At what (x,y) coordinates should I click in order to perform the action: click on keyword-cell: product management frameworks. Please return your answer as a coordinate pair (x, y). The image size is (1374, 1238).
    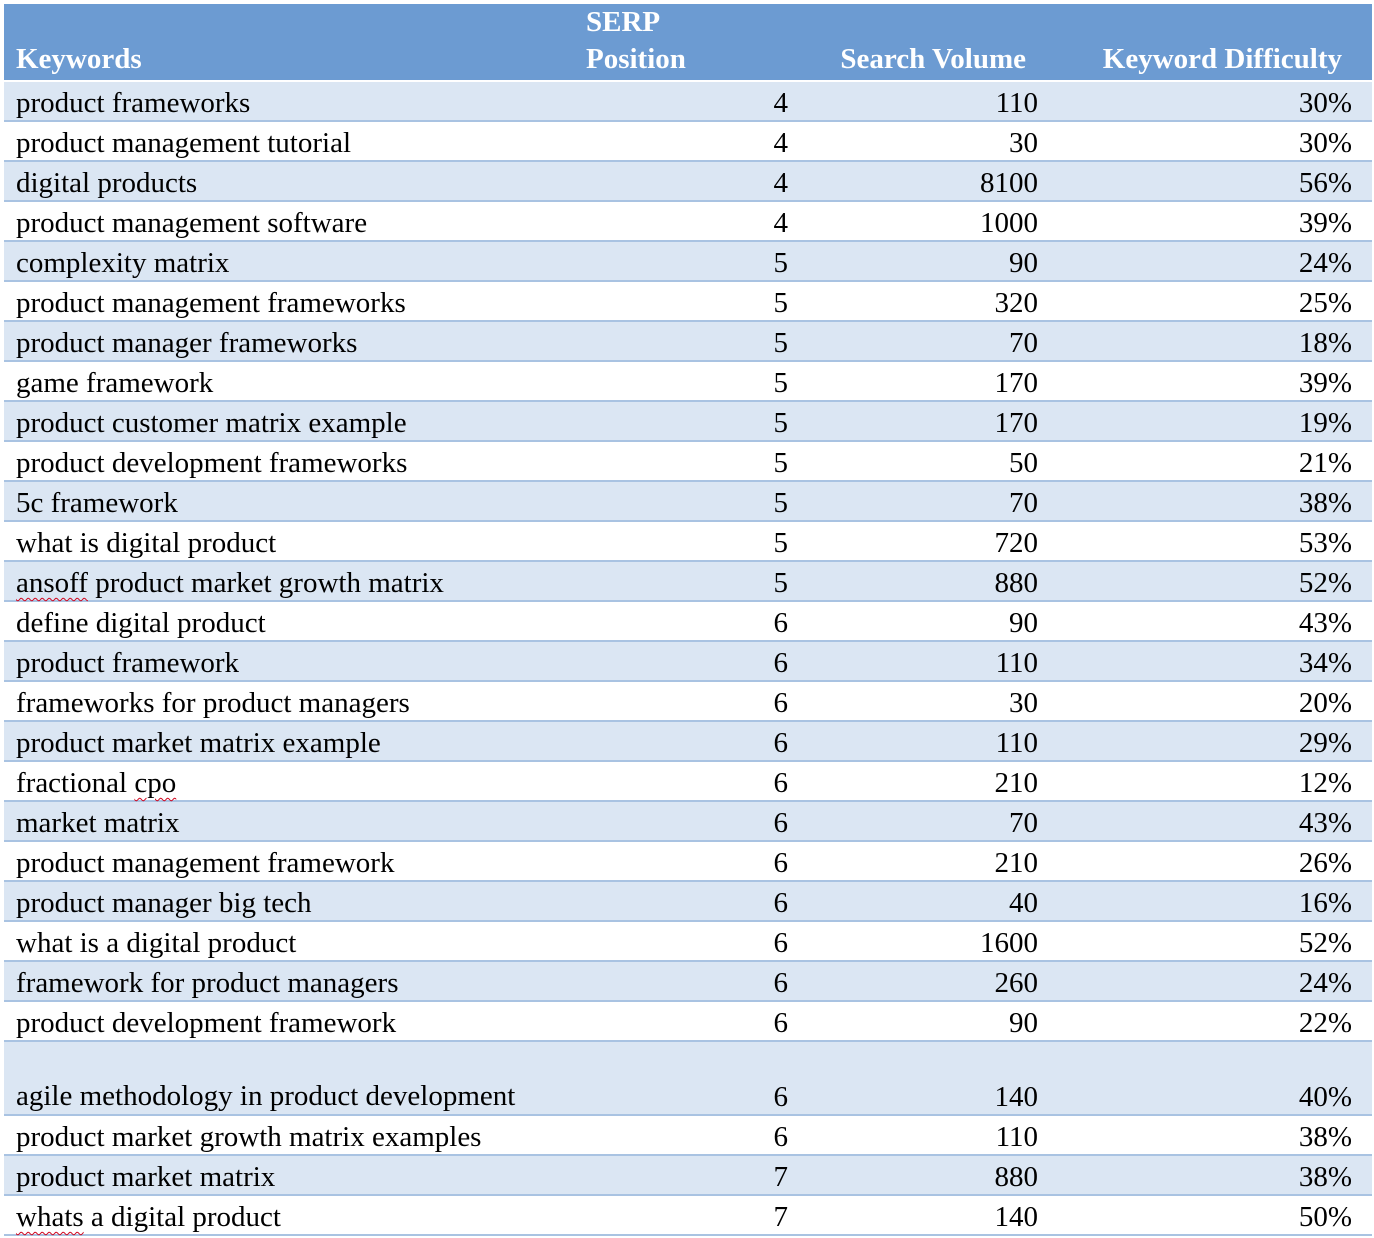
    Looking at the image, I should click on (290, 301).